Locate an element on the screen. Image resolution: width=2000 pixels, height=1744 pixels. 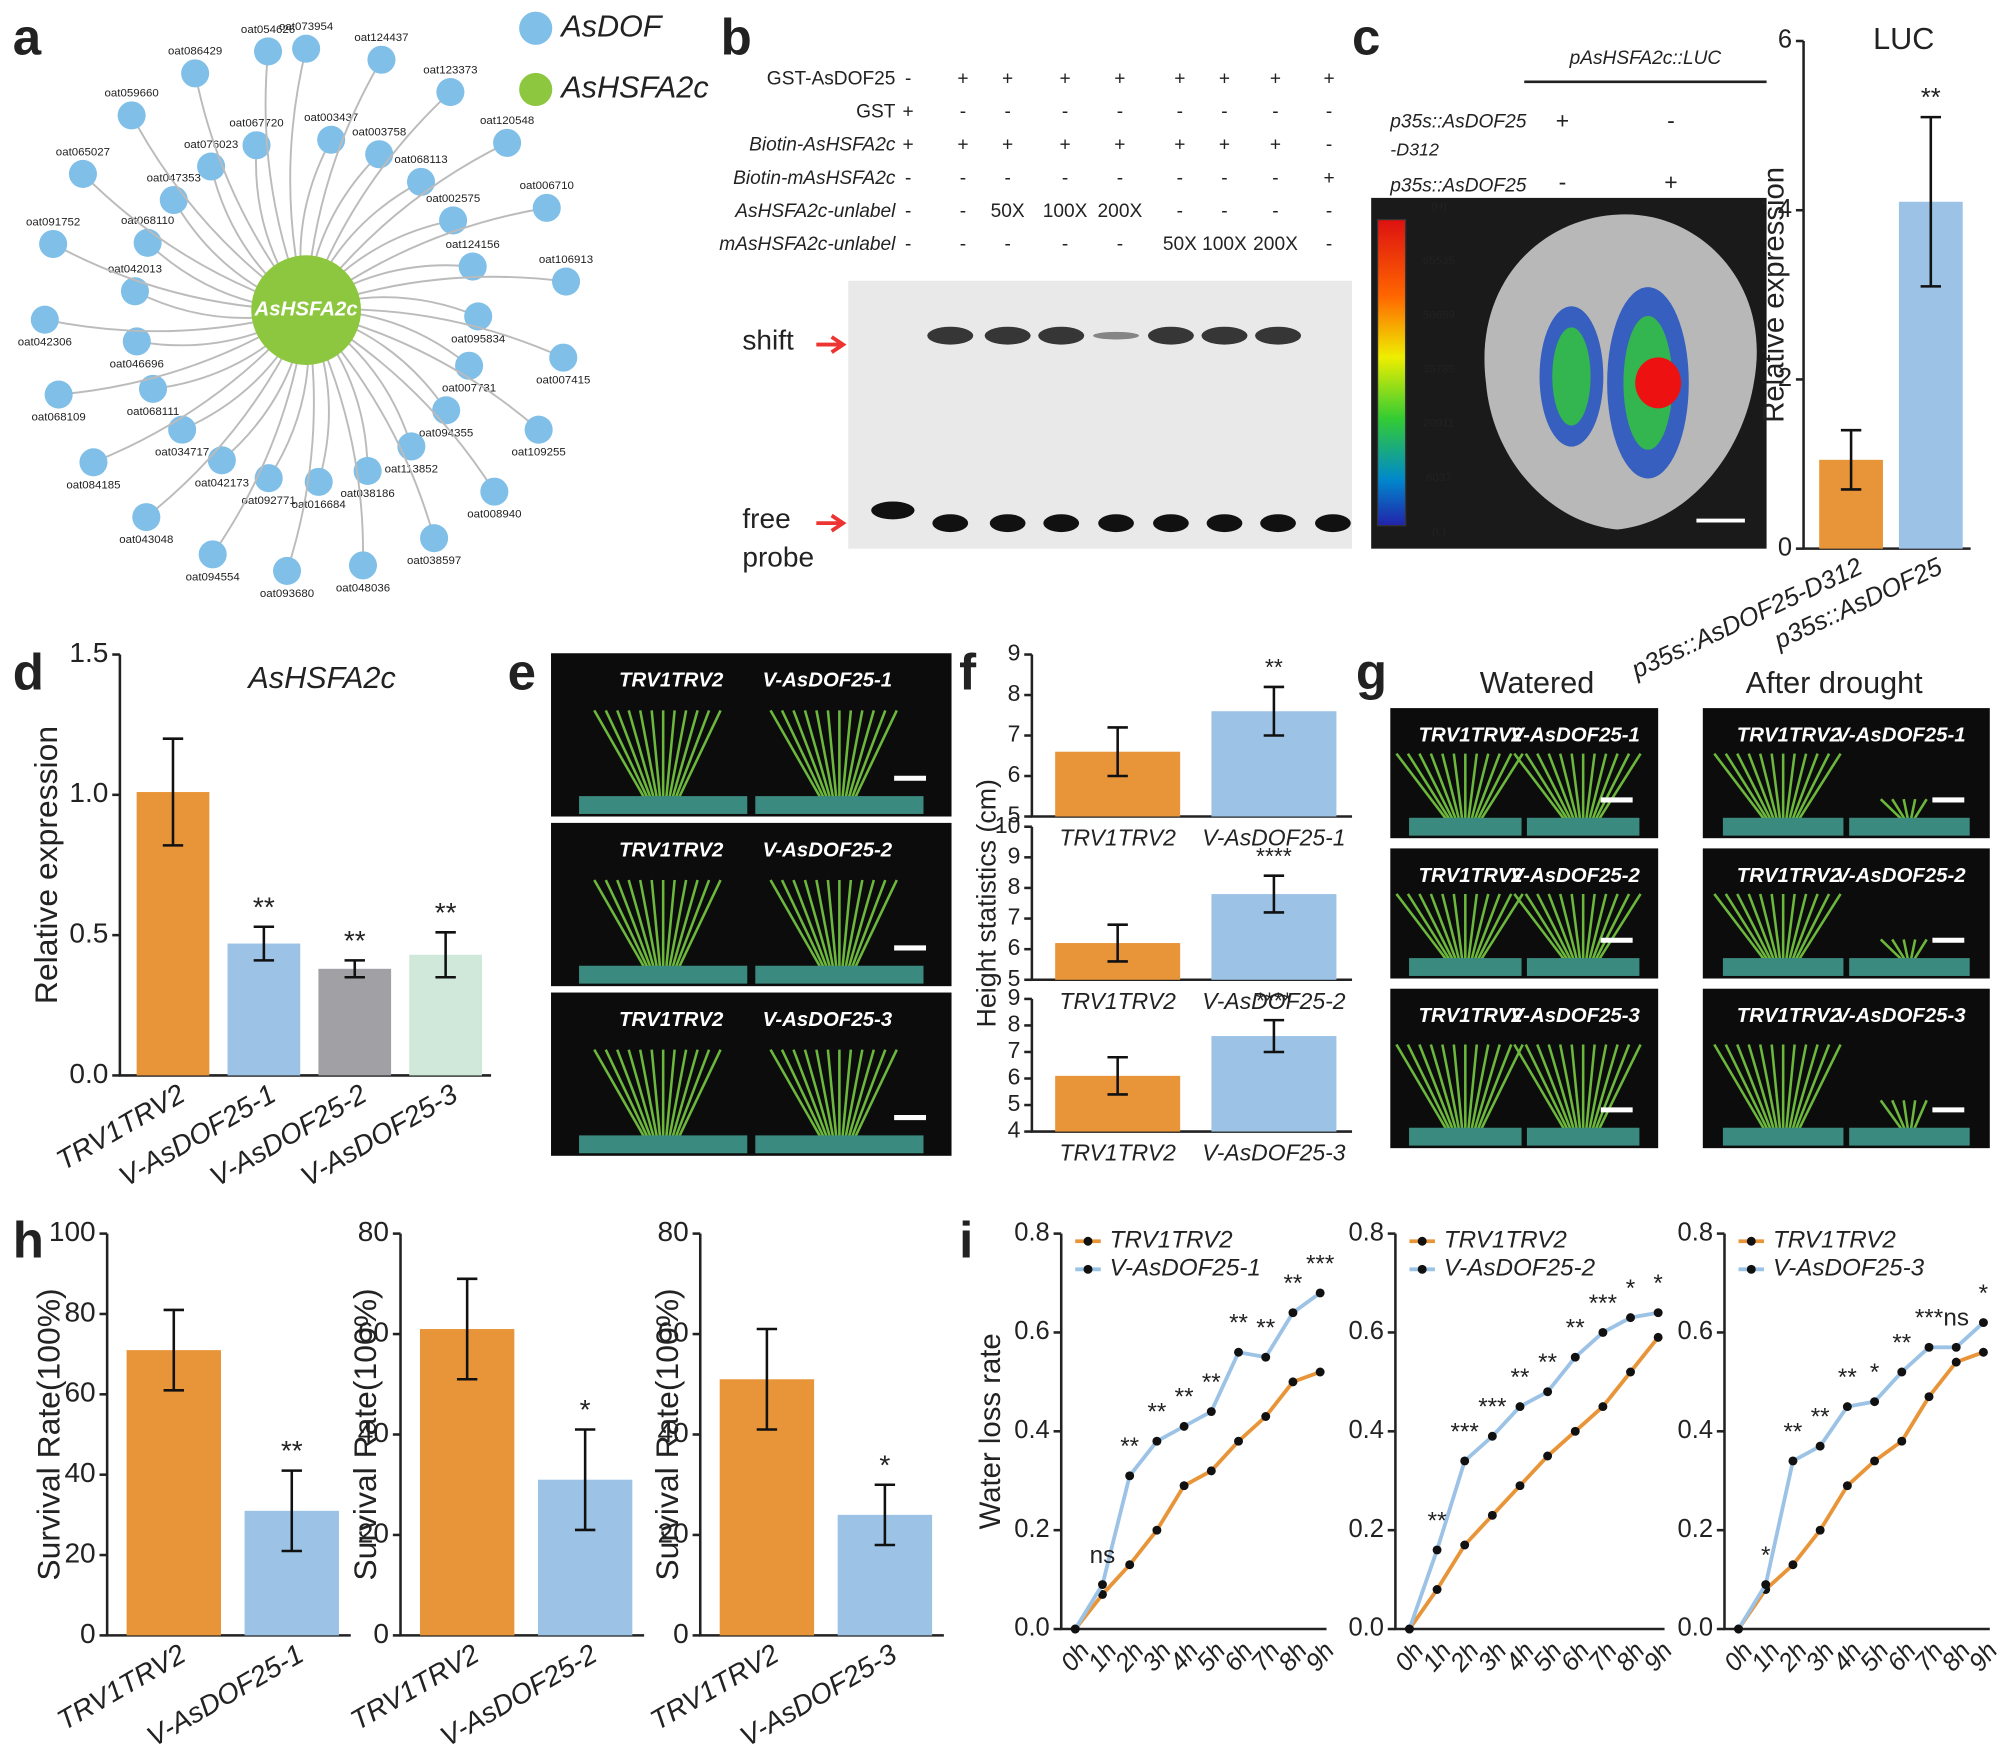
colorbar-label: 6037 is located at coordinates (1439, 478).